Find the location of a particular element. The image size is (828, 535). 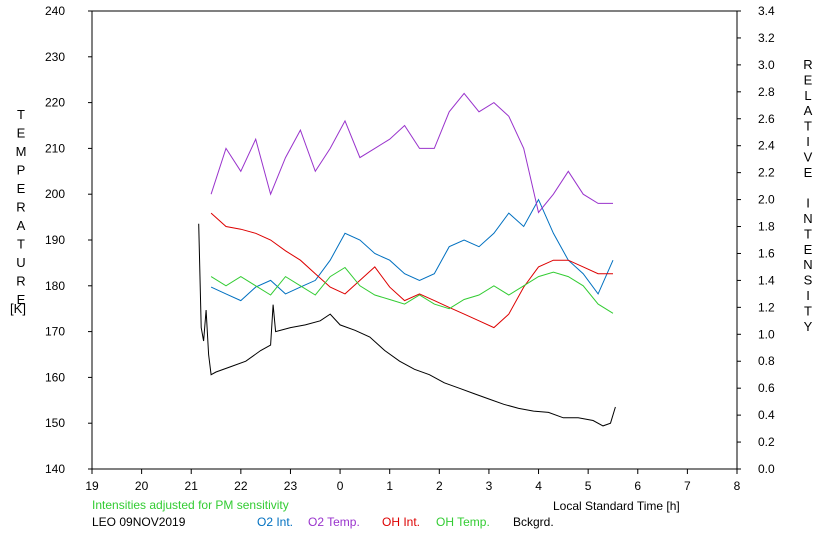

y-tick-label-right: 1.4 is located at coordinates (766, 280).